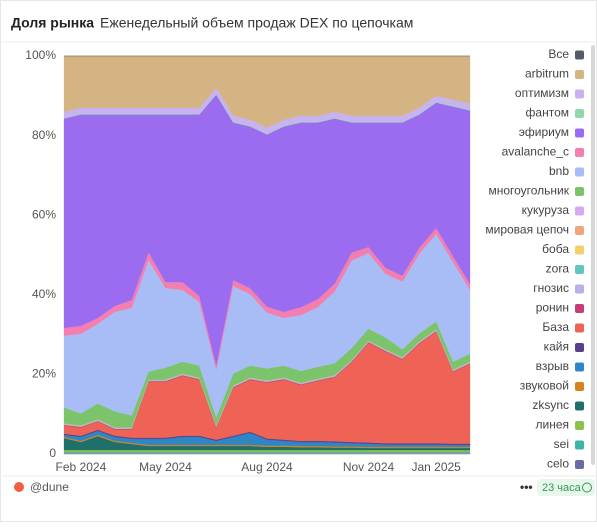 The height and width of the screenshot is (527, 597). What do you see at coordinates (559, 171) in the screenshot?
I see `legend-label: bnb` at bounding box center [559, 171].